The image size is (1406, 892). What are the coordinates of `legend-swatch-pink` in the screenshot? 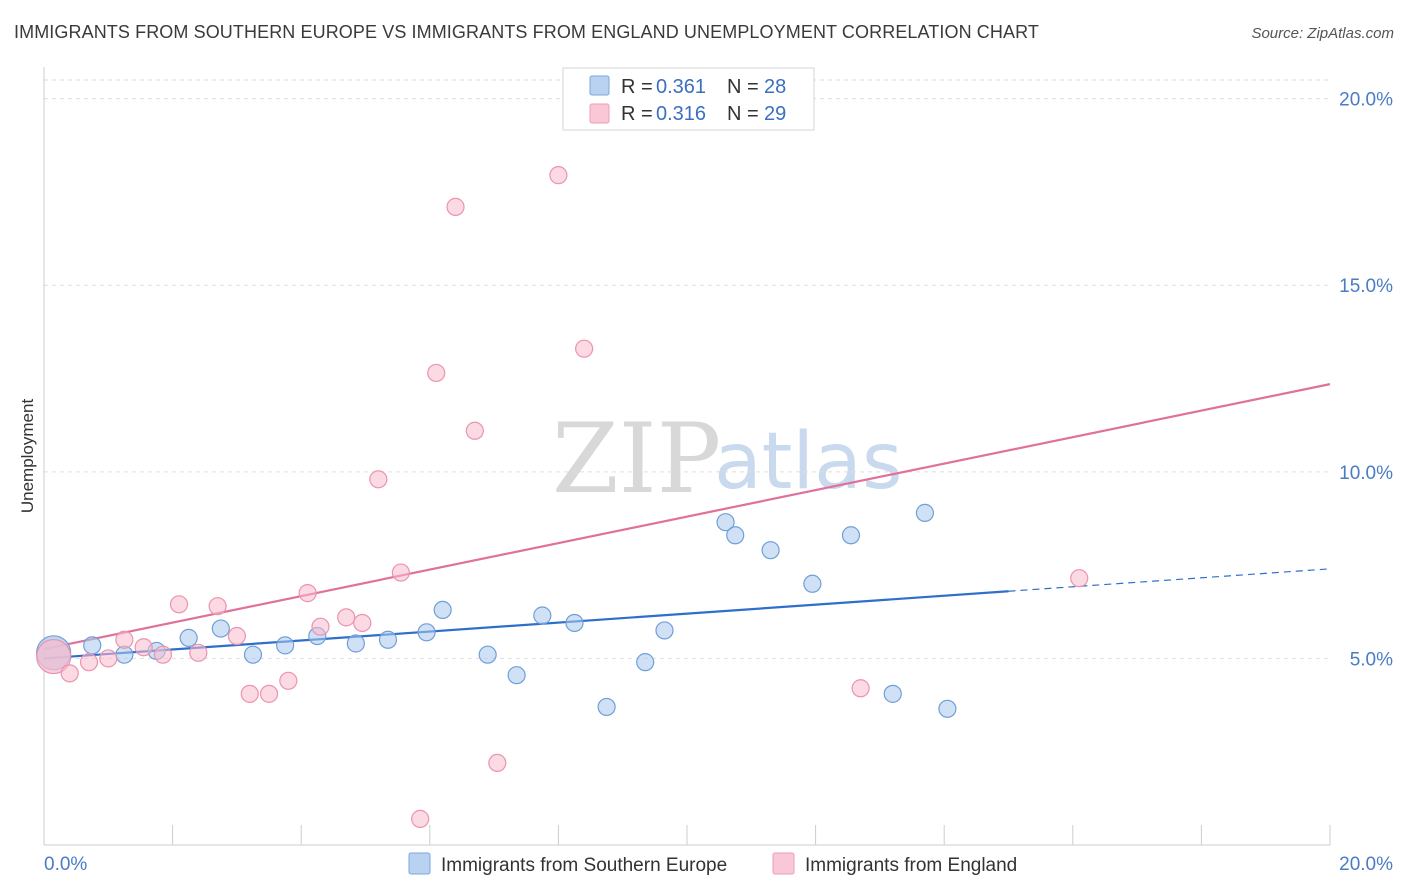 It's located at (599, 113).